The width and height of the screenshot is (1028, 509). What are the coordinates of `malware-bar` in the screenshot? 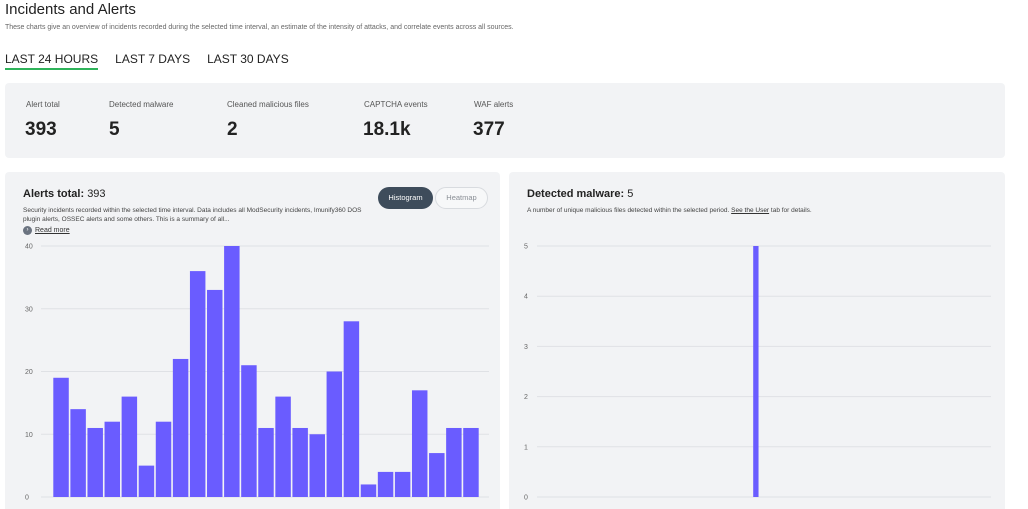 It's located at (756, 371).